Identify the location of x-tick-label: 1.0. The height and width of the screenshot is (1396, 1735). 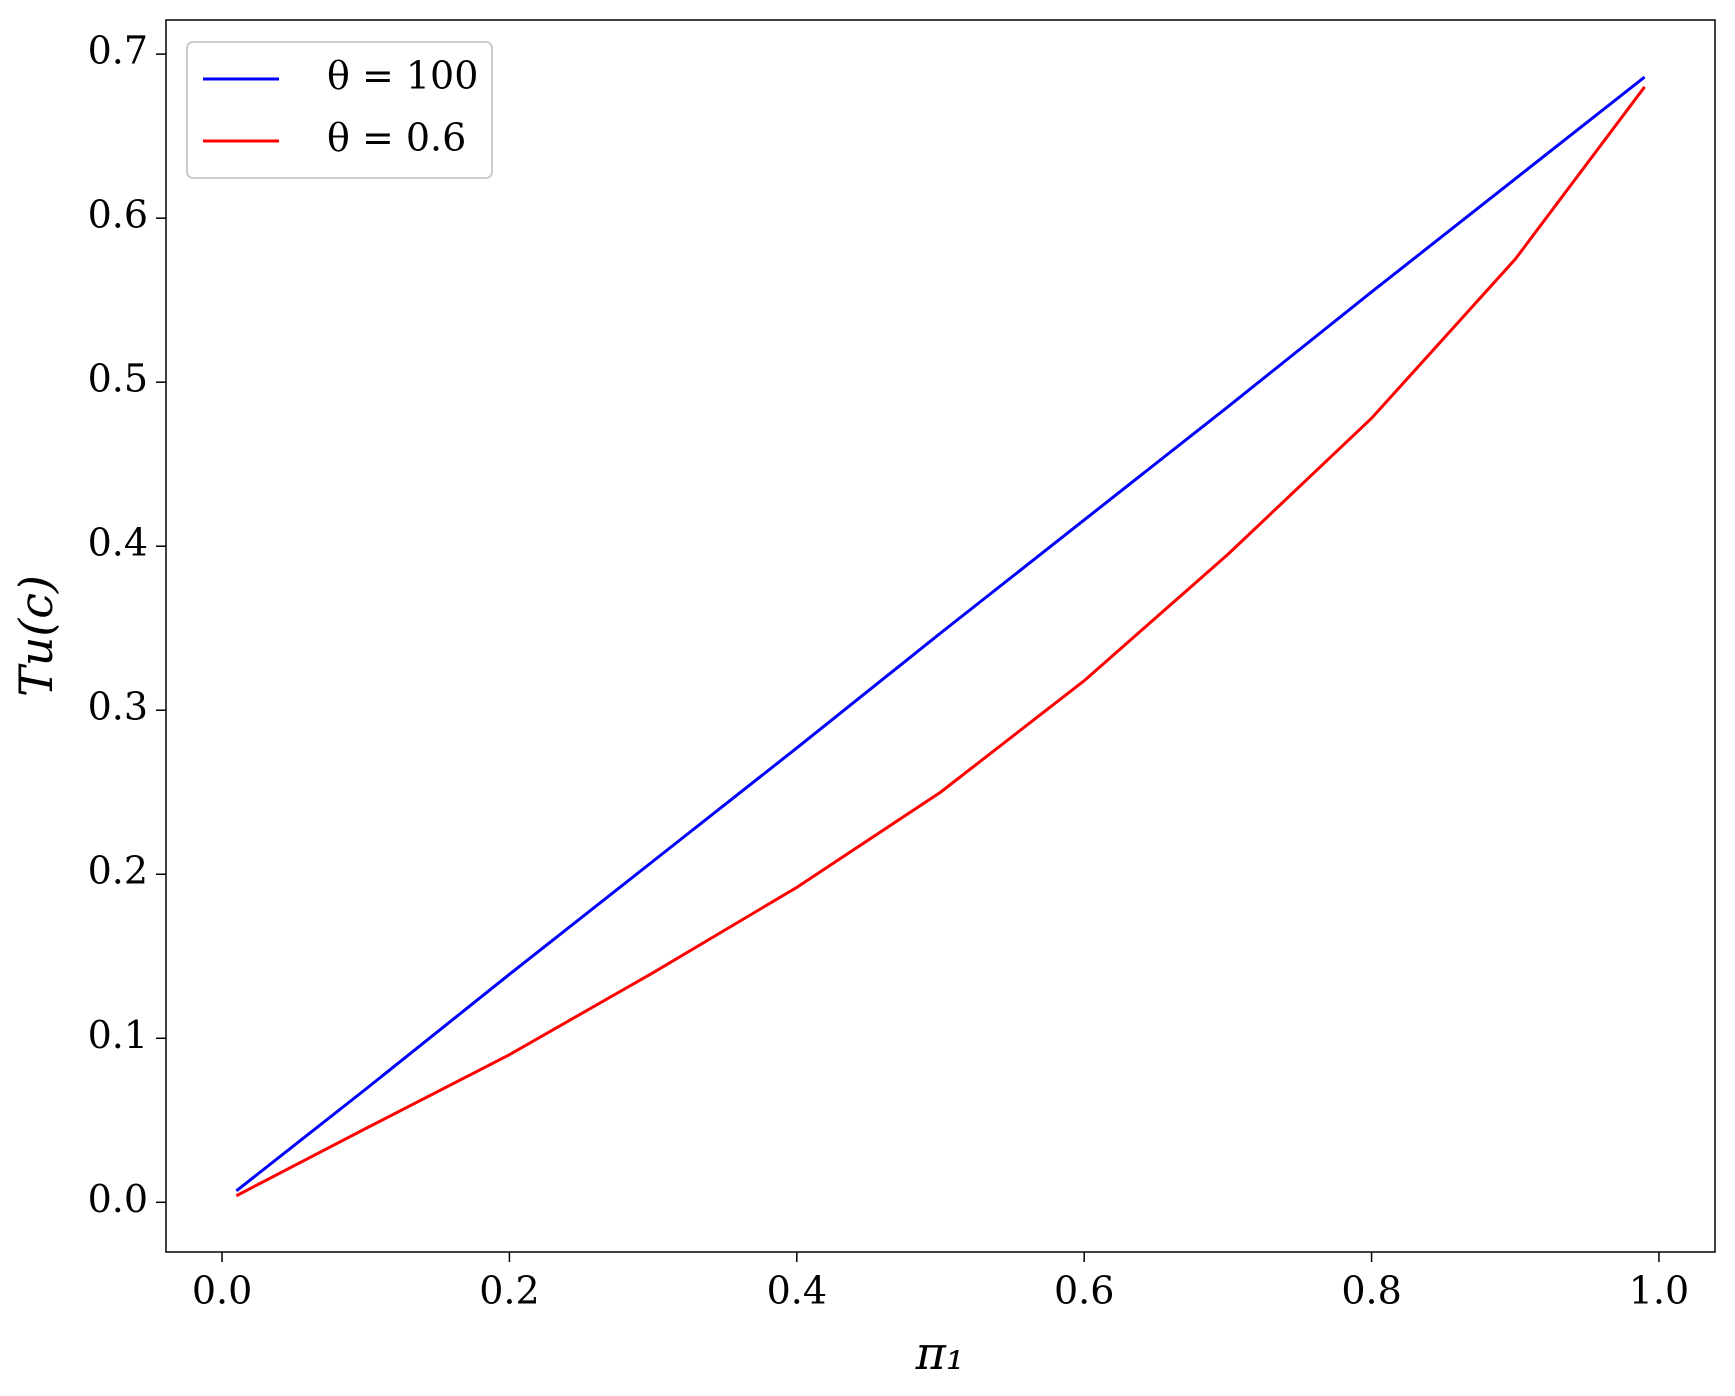
(1659, 1291).